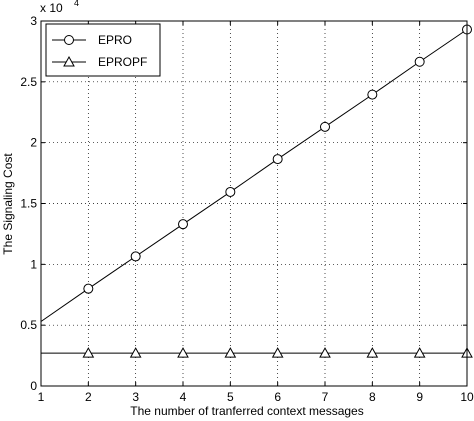  I want to click on x-tick-label: 9, so click(419, 397).